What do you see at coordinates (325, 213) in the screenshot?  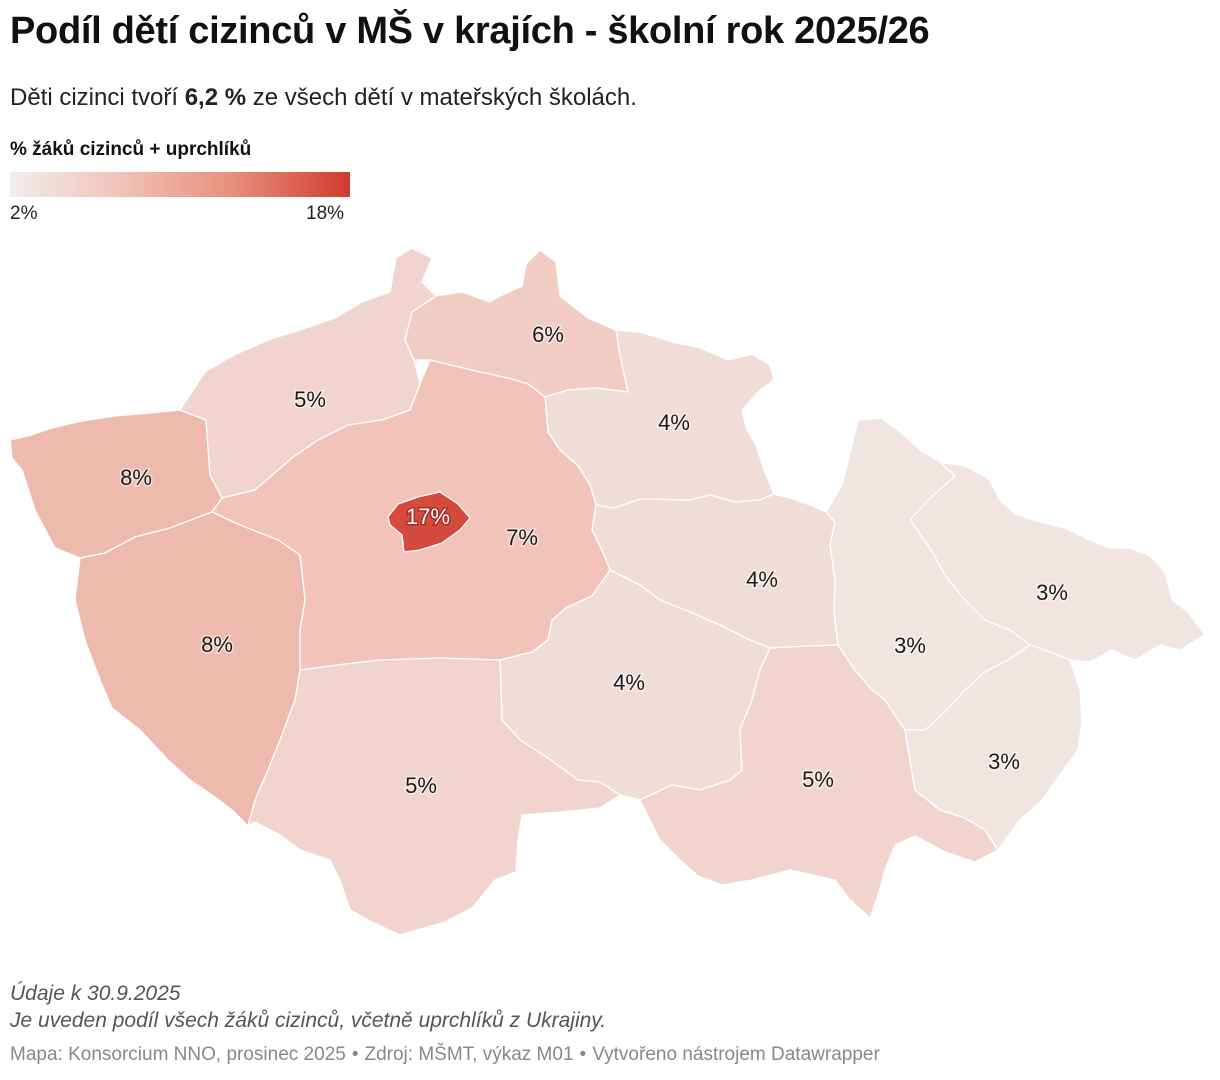 I see `legend-max-label: 18%` at bounding box center [325, 213].